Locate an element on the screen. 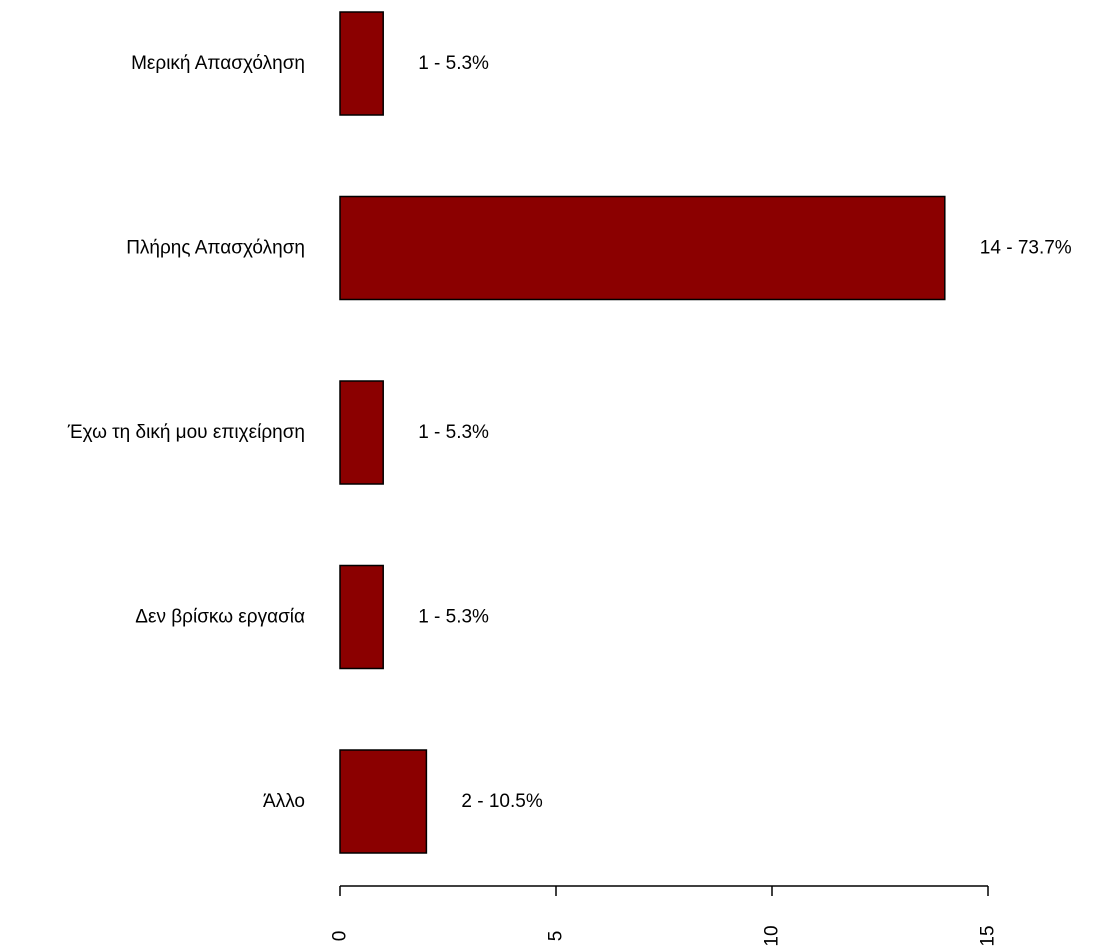 The height and width of the screenshot is (951, 1096). data-label-0: 1 - 5.3% is located at coordinates (453, 63).